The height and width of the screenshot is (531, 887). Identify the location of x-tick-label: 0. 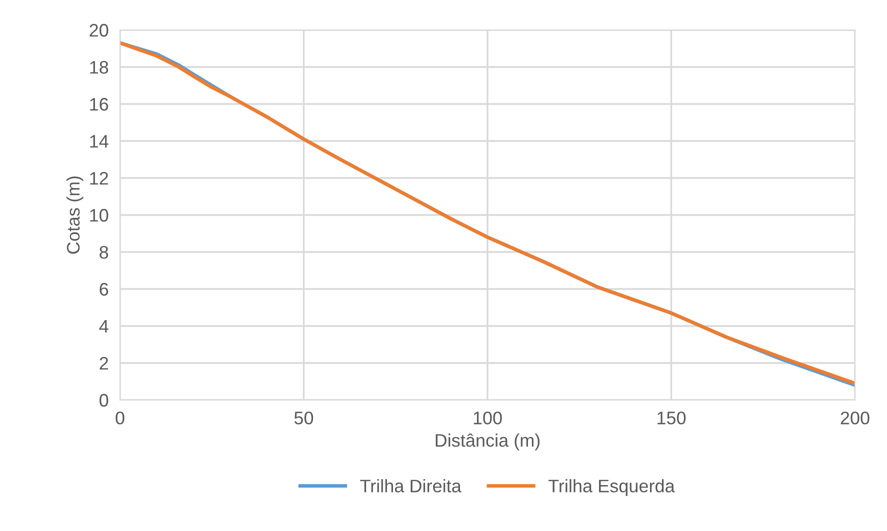
(120, 418).